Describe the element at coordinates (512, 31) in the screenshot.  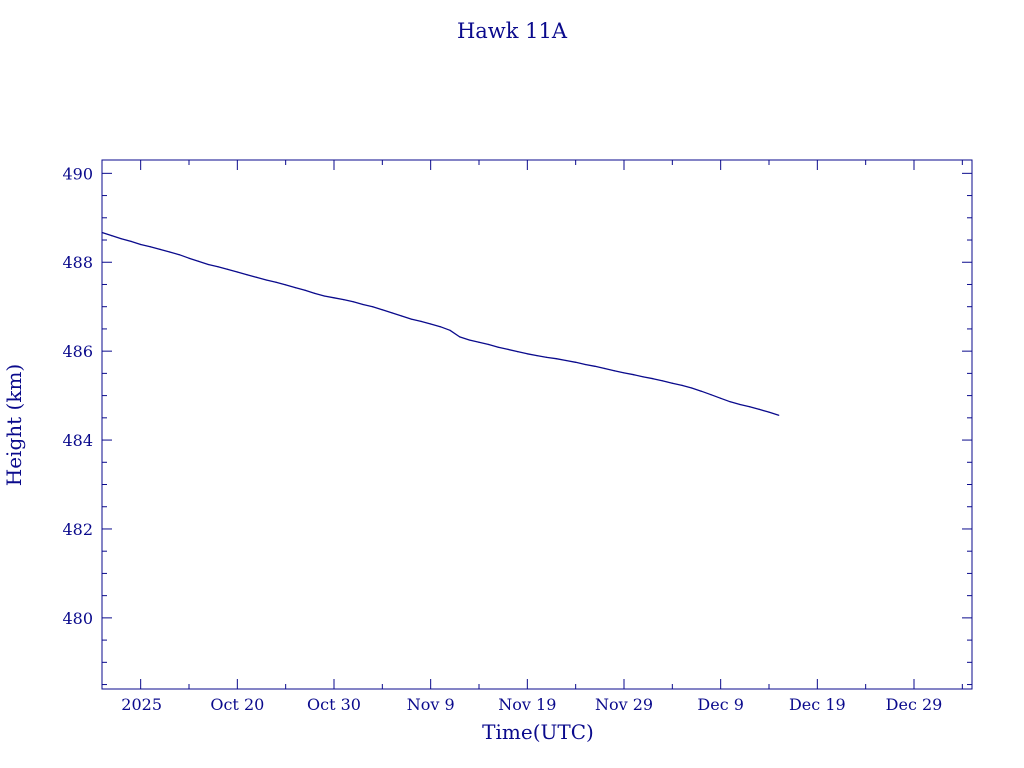
I see `chart-title: Hawk 11A` at that location.